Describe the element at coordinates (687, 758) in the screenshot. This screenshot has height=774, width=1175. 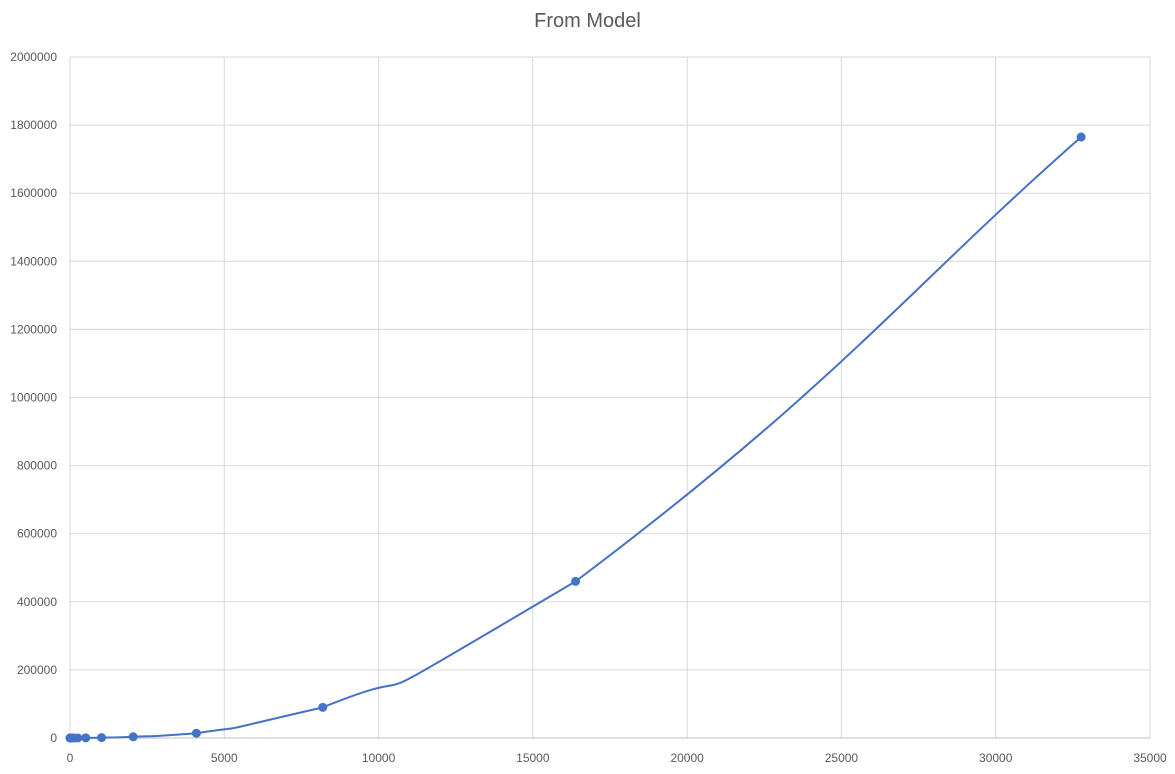
I see `x-tick-label: 20000` at that location.